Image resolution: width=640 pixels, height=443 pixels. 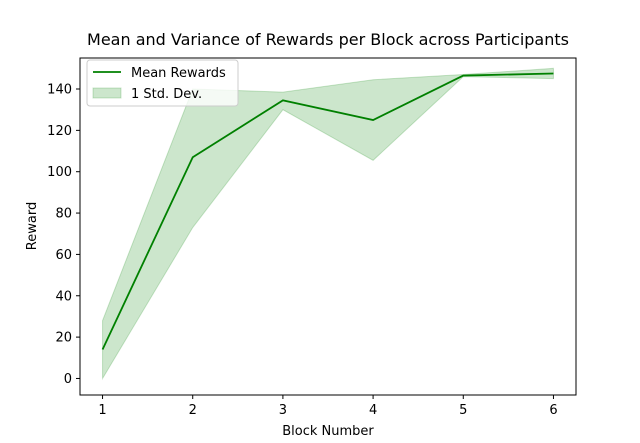 What do you see at coordinates (59, 131) in the screenshot?
I see `y-tick-label: 120` at bounding box center [59, 131].